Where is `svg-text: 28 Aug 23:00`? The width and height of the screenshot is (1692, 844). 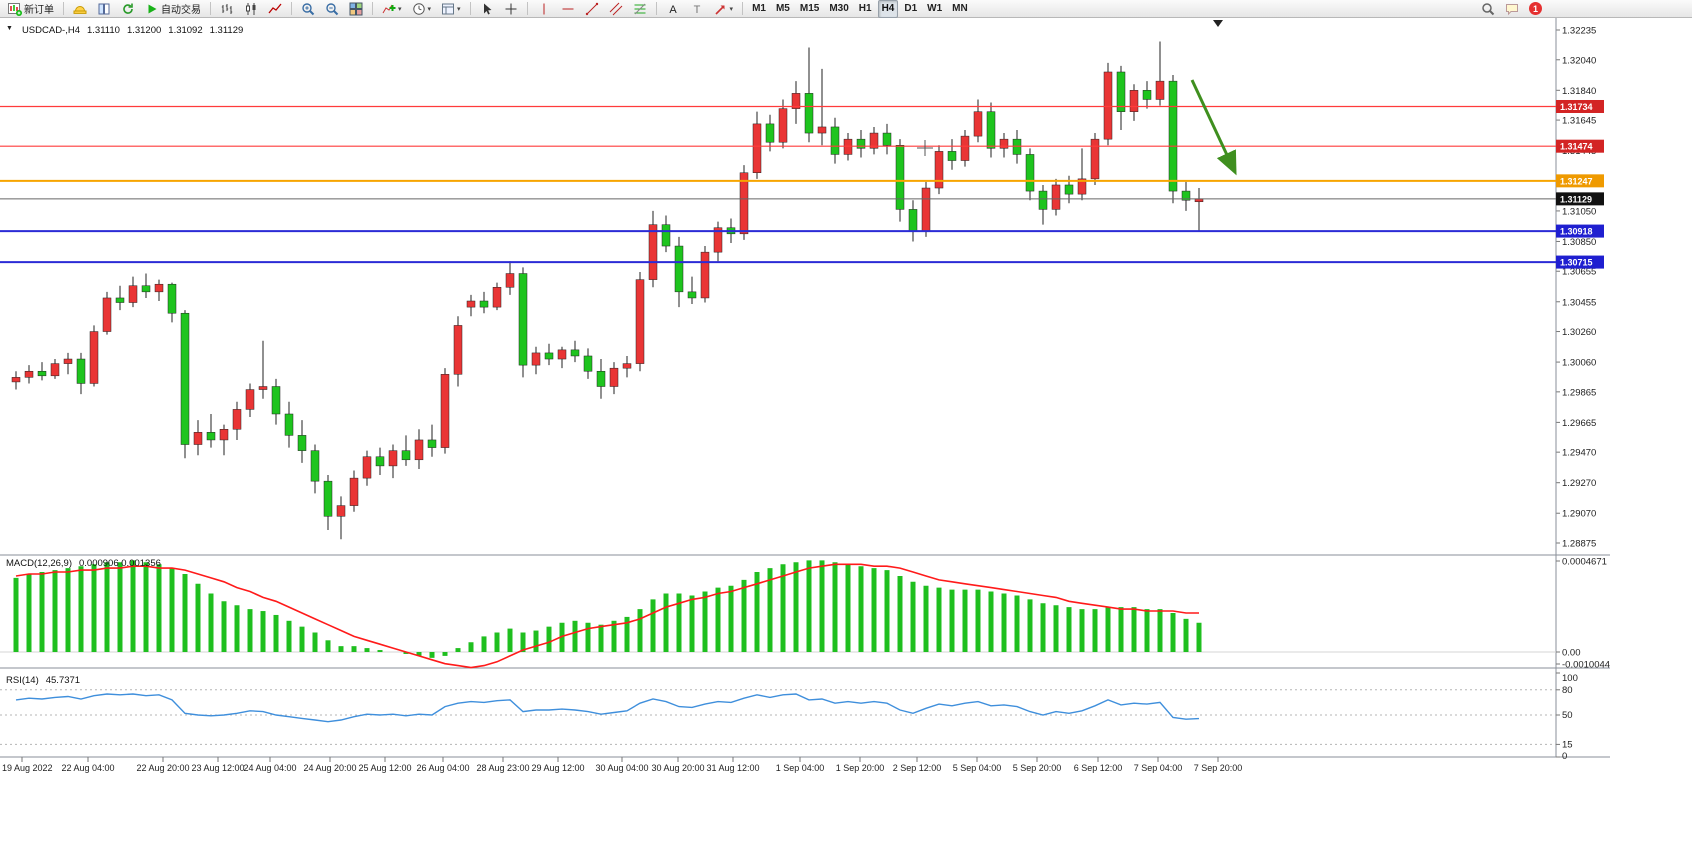 svg-text: 28 Aug 23:00 is located at coordinates (502, 768).